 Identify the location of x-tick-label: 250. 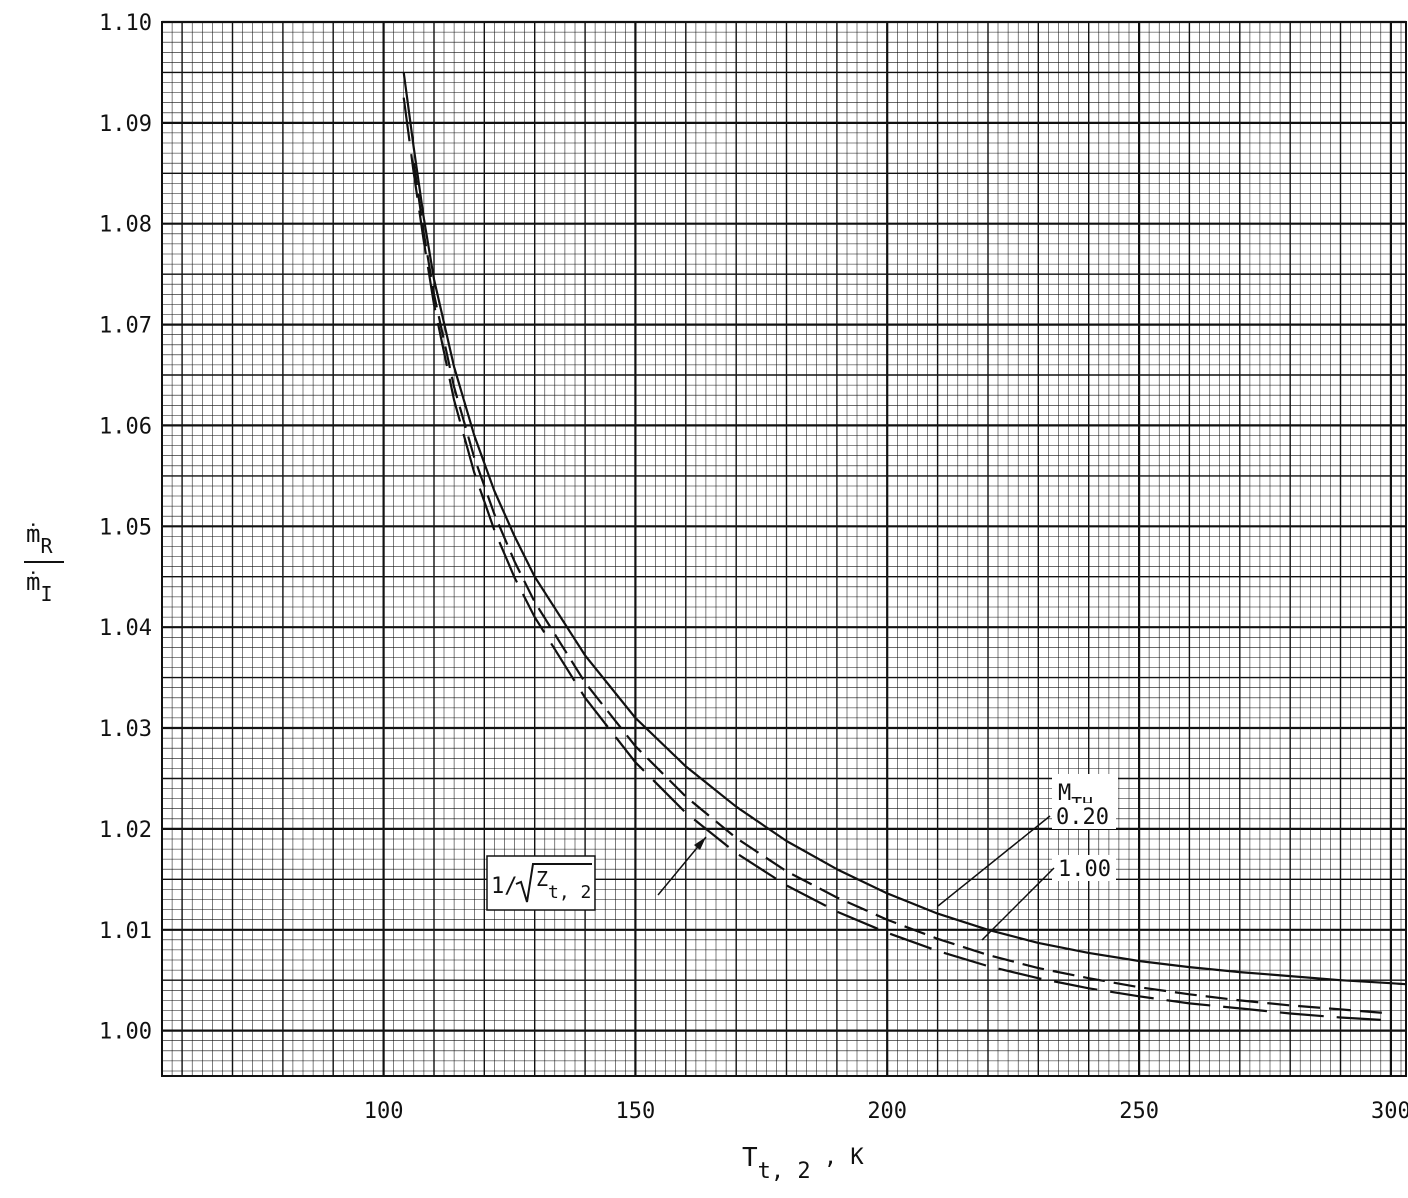
(1139, 1111).